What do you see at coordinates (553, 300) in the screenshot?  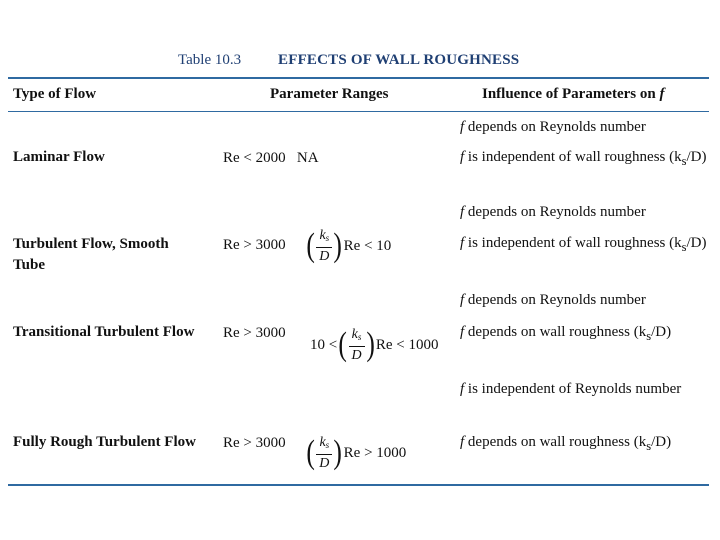 I see `influence-transitional-1: f depends on Reynolds number` at bounding box center [553, 300].